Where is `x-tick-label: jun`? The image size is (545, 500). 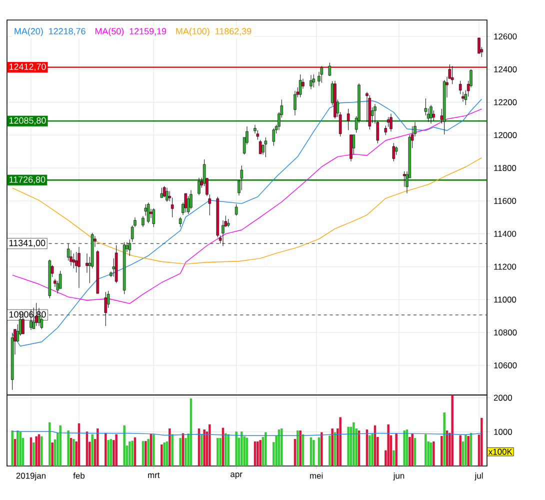 x-tick-label: jun is located at coordinates (398, 476).